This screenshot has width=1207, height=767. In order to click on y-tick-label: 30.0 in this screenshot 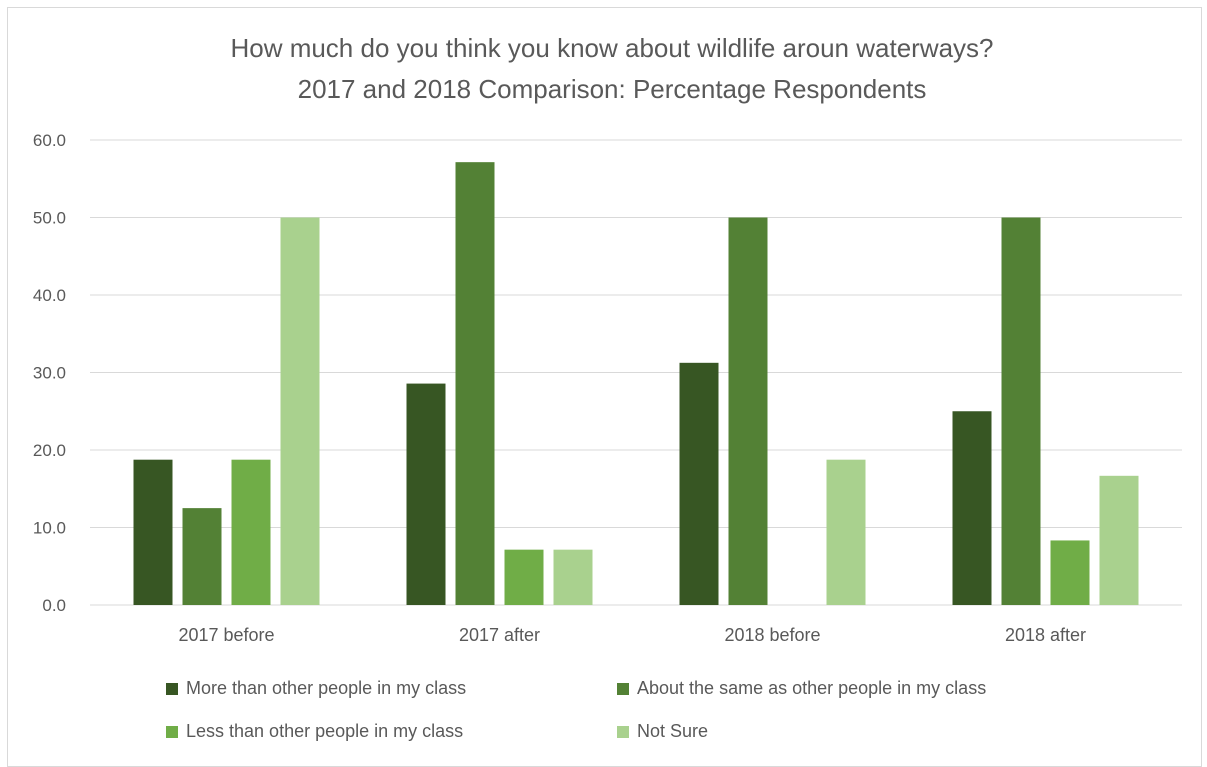, I will do `click(49, 373)`.